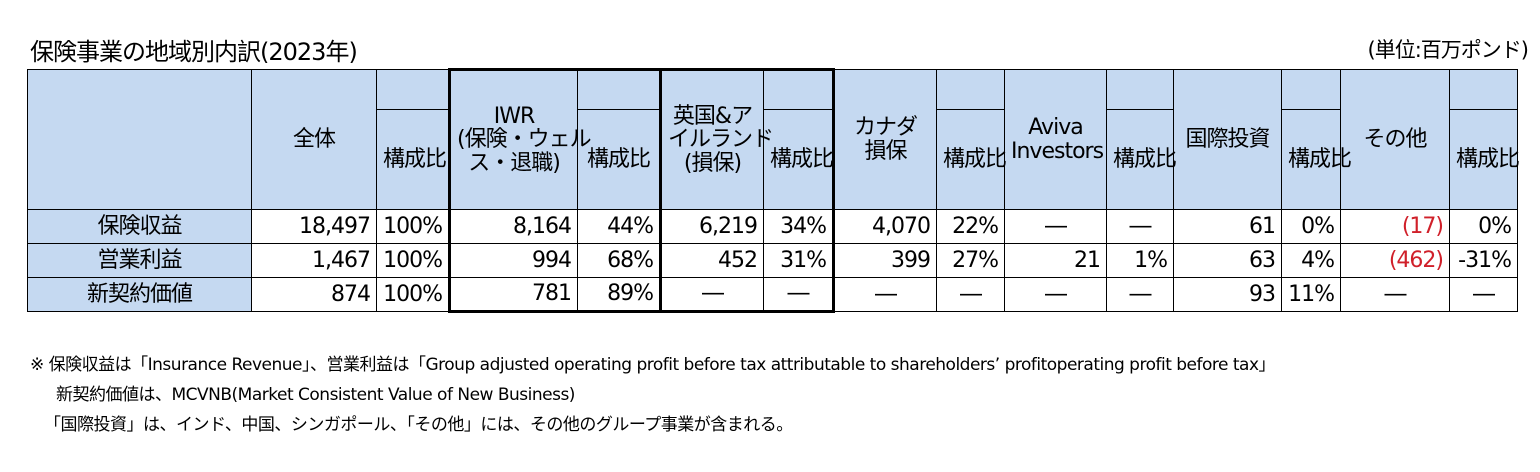 The height and width of the screenshot is (472, 1540). Describe the element at coordinates (970, 260) in the screenshot. I see `canada-ratio: 27%` at that location.